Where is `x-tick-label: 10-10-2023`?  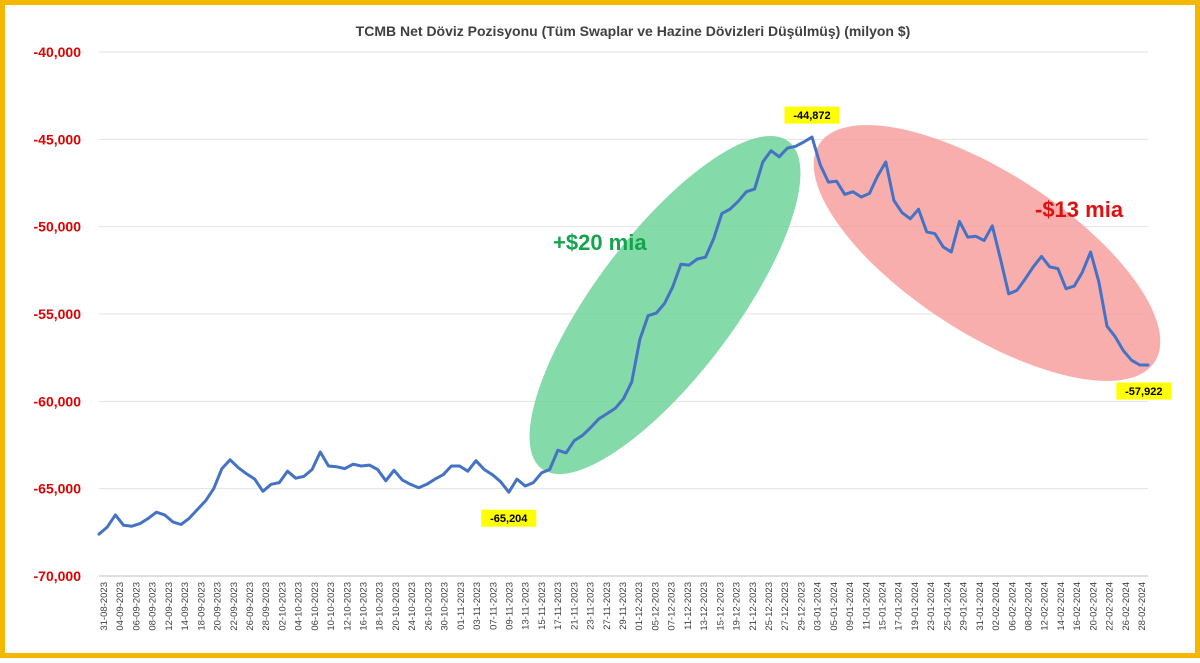 x-tick-label: 10-10-2023 is located at coordinates (331, 606).